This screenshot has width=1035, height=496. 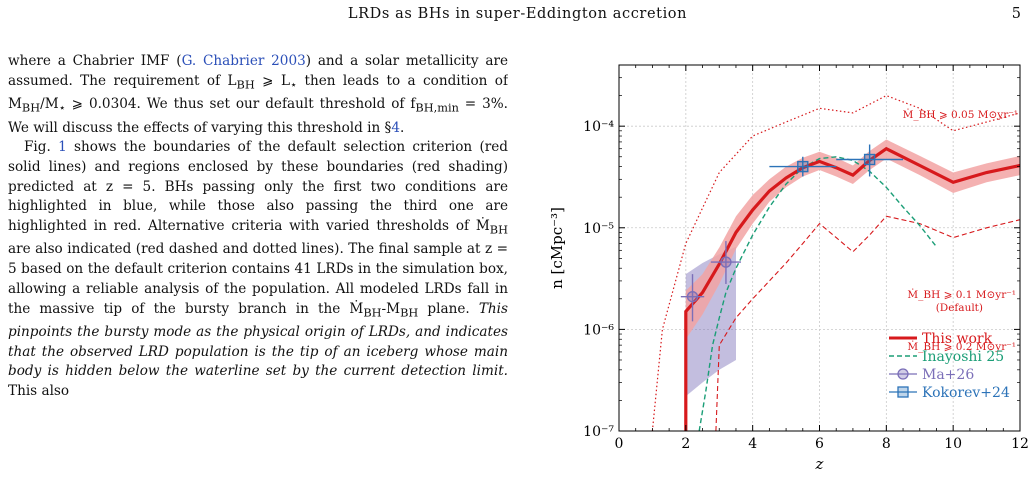 I want to click on annotation-01: Ṁ_BH ⩾ 0.1 M⊙yr⁻¹, so click(x=961, y=294).